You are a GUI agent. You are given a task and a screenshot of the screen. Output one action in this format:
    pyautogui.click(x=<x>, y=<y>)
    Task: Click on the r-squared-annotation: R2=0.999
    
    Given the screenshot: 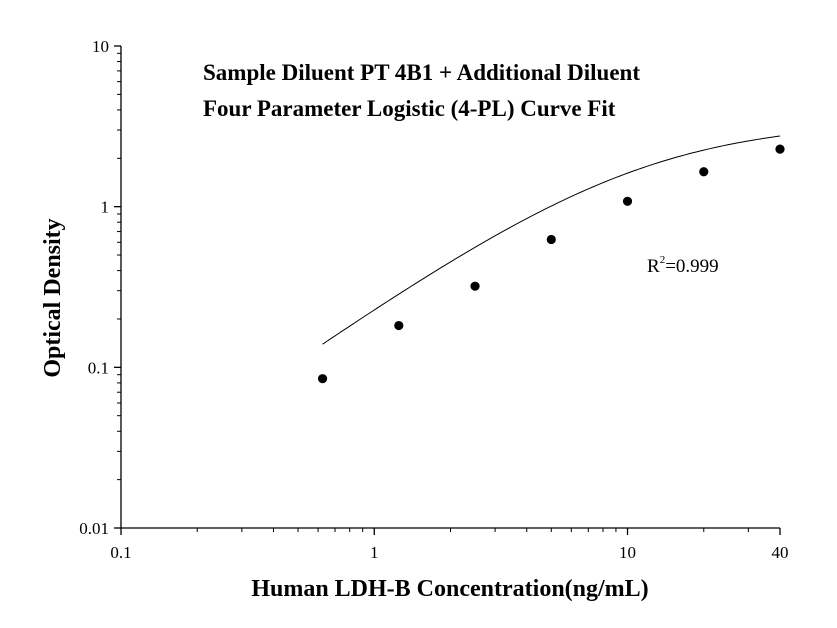 What is the action you would take?
    pyautogui.click(x=683, y=265)
    